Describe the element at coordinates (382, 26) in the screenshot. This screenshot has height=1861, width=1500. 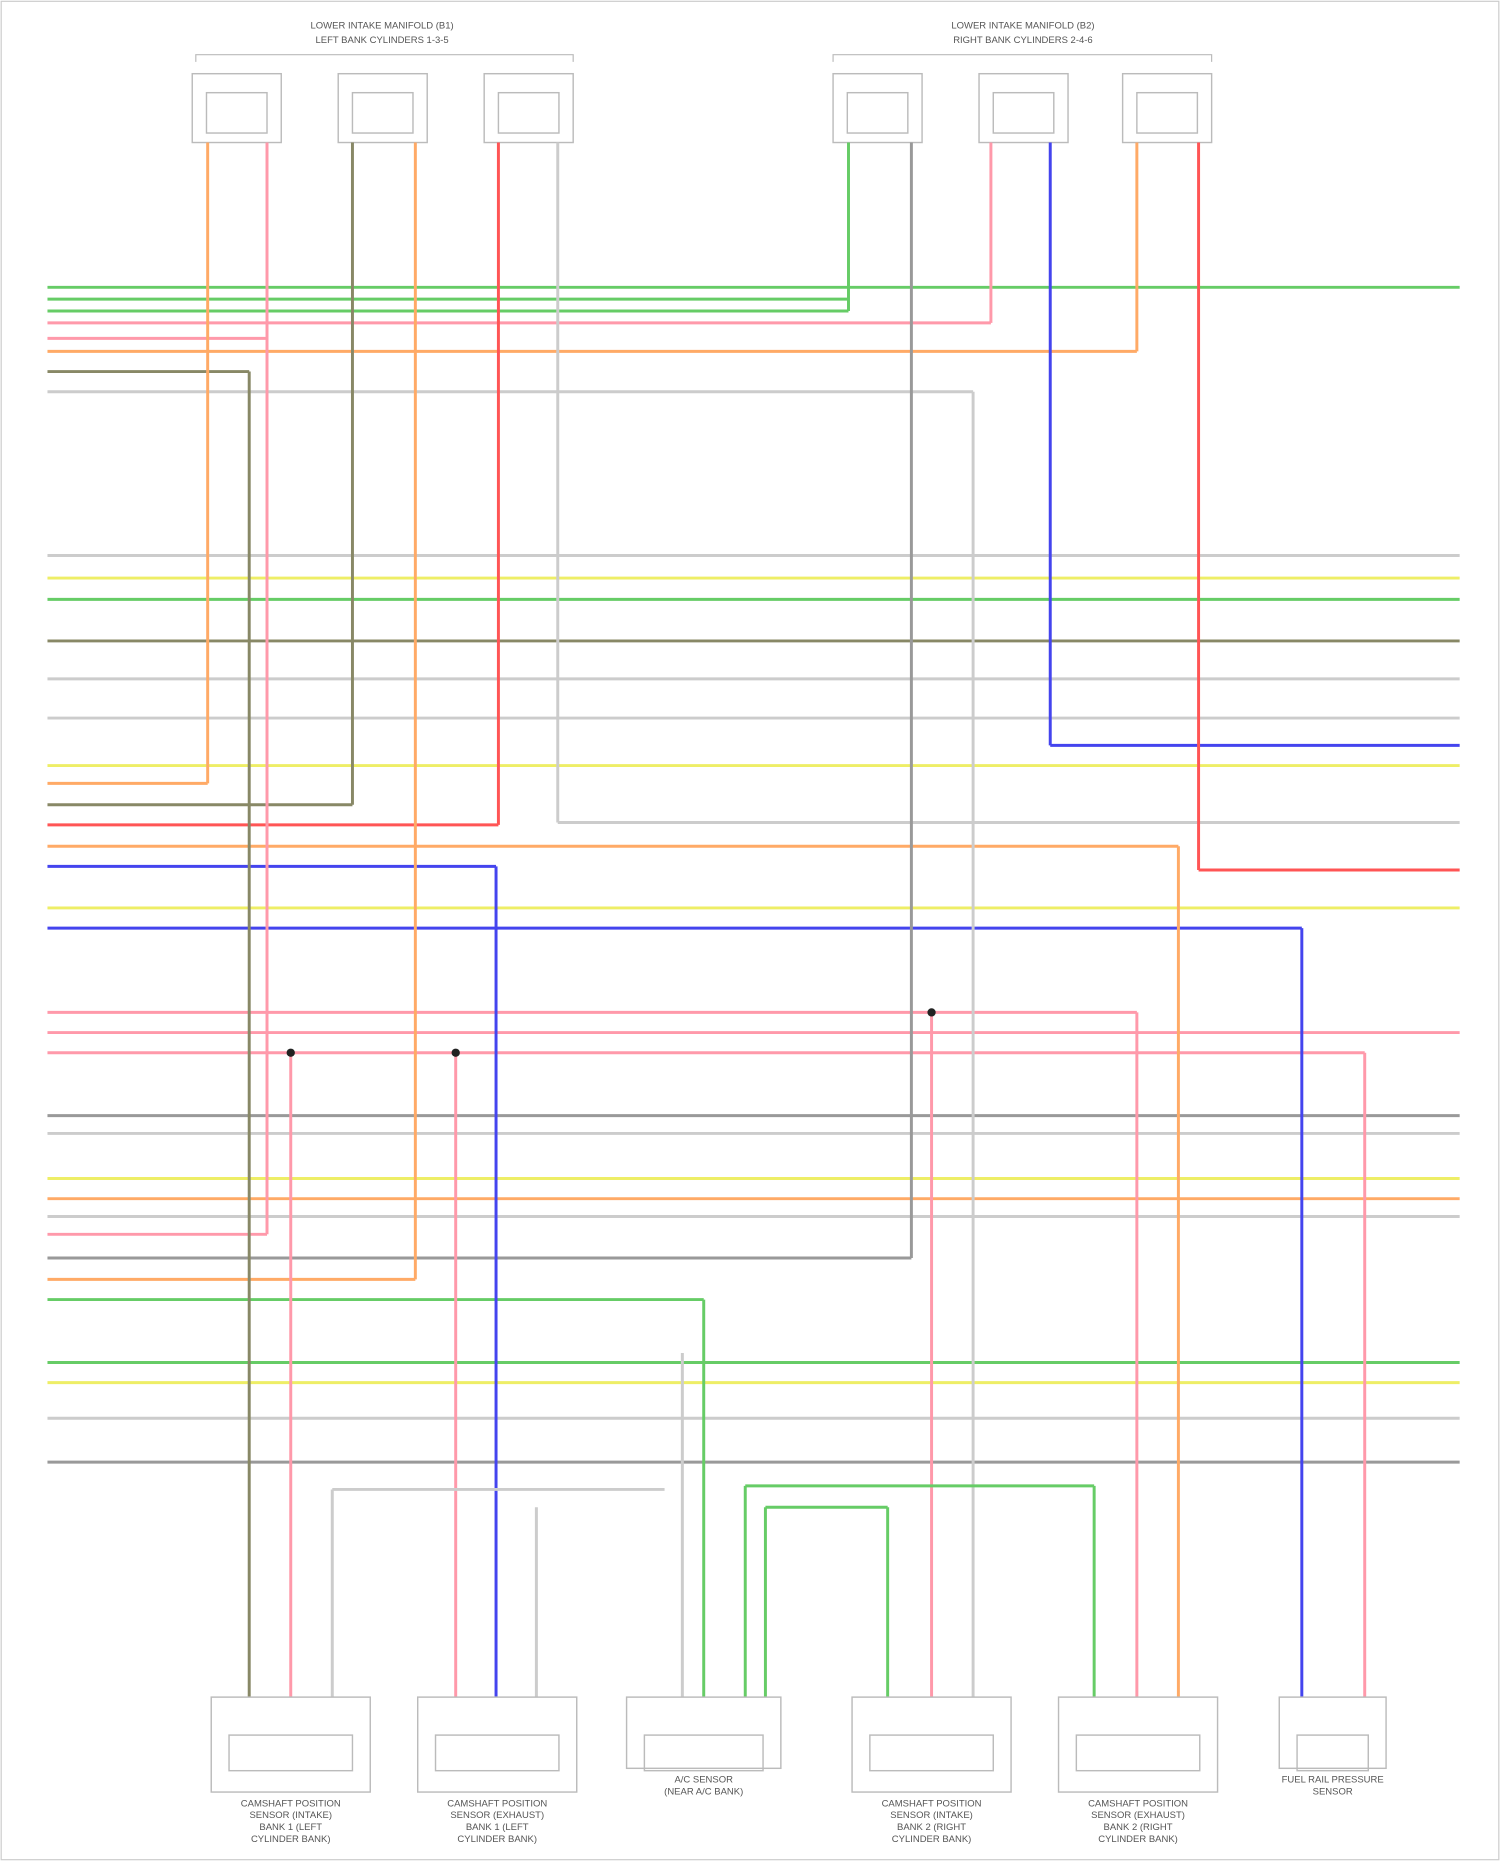
I see `title: LOWER INTAKE MANIFOLD (B1)` at that location.